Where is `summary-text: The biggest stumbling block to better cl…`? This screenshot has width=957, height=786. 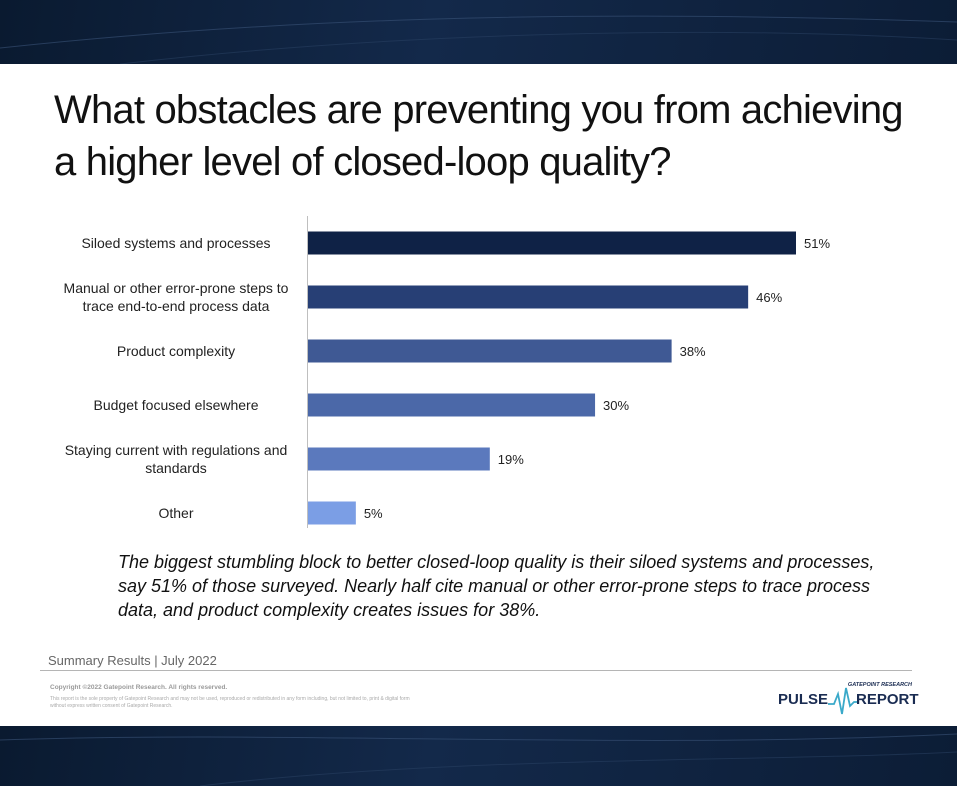 summary-text: The biggest stumbling block to better cl… is located at coordinates (496, 586).